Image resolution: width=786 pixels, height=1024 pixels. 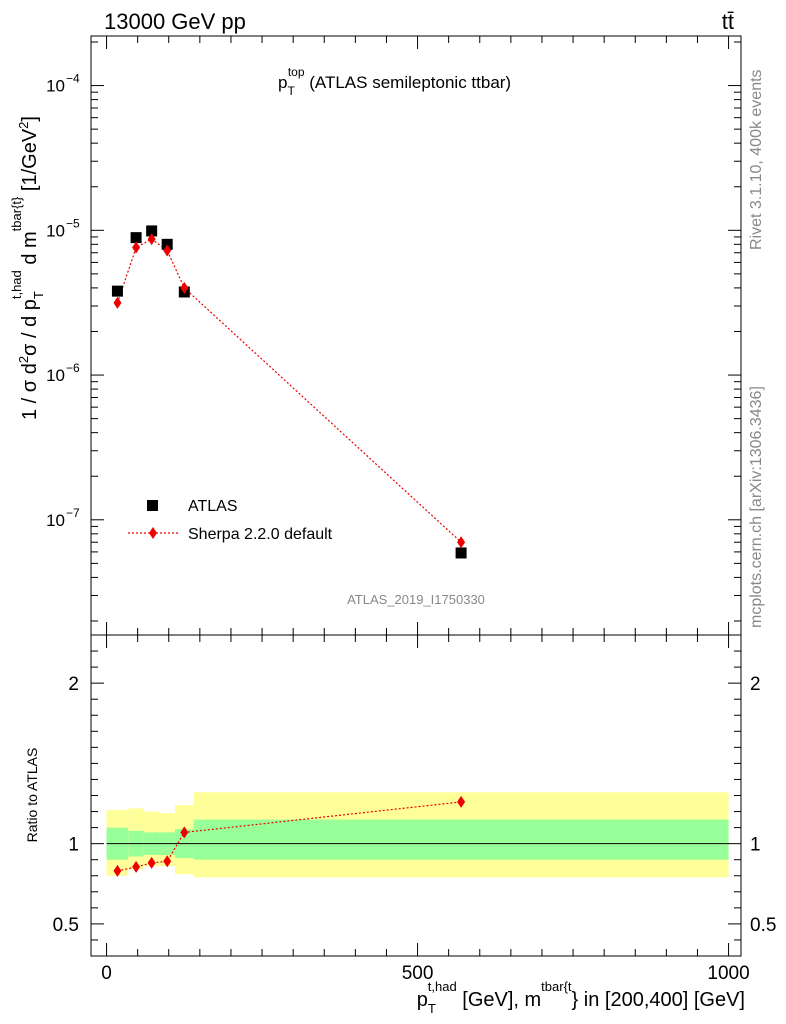 What do you see at coordinates (230, 520) in the screenshot?
I see `legend: ATLAS Sherpa 2.2.0 default` at bounding box center [230, 520].